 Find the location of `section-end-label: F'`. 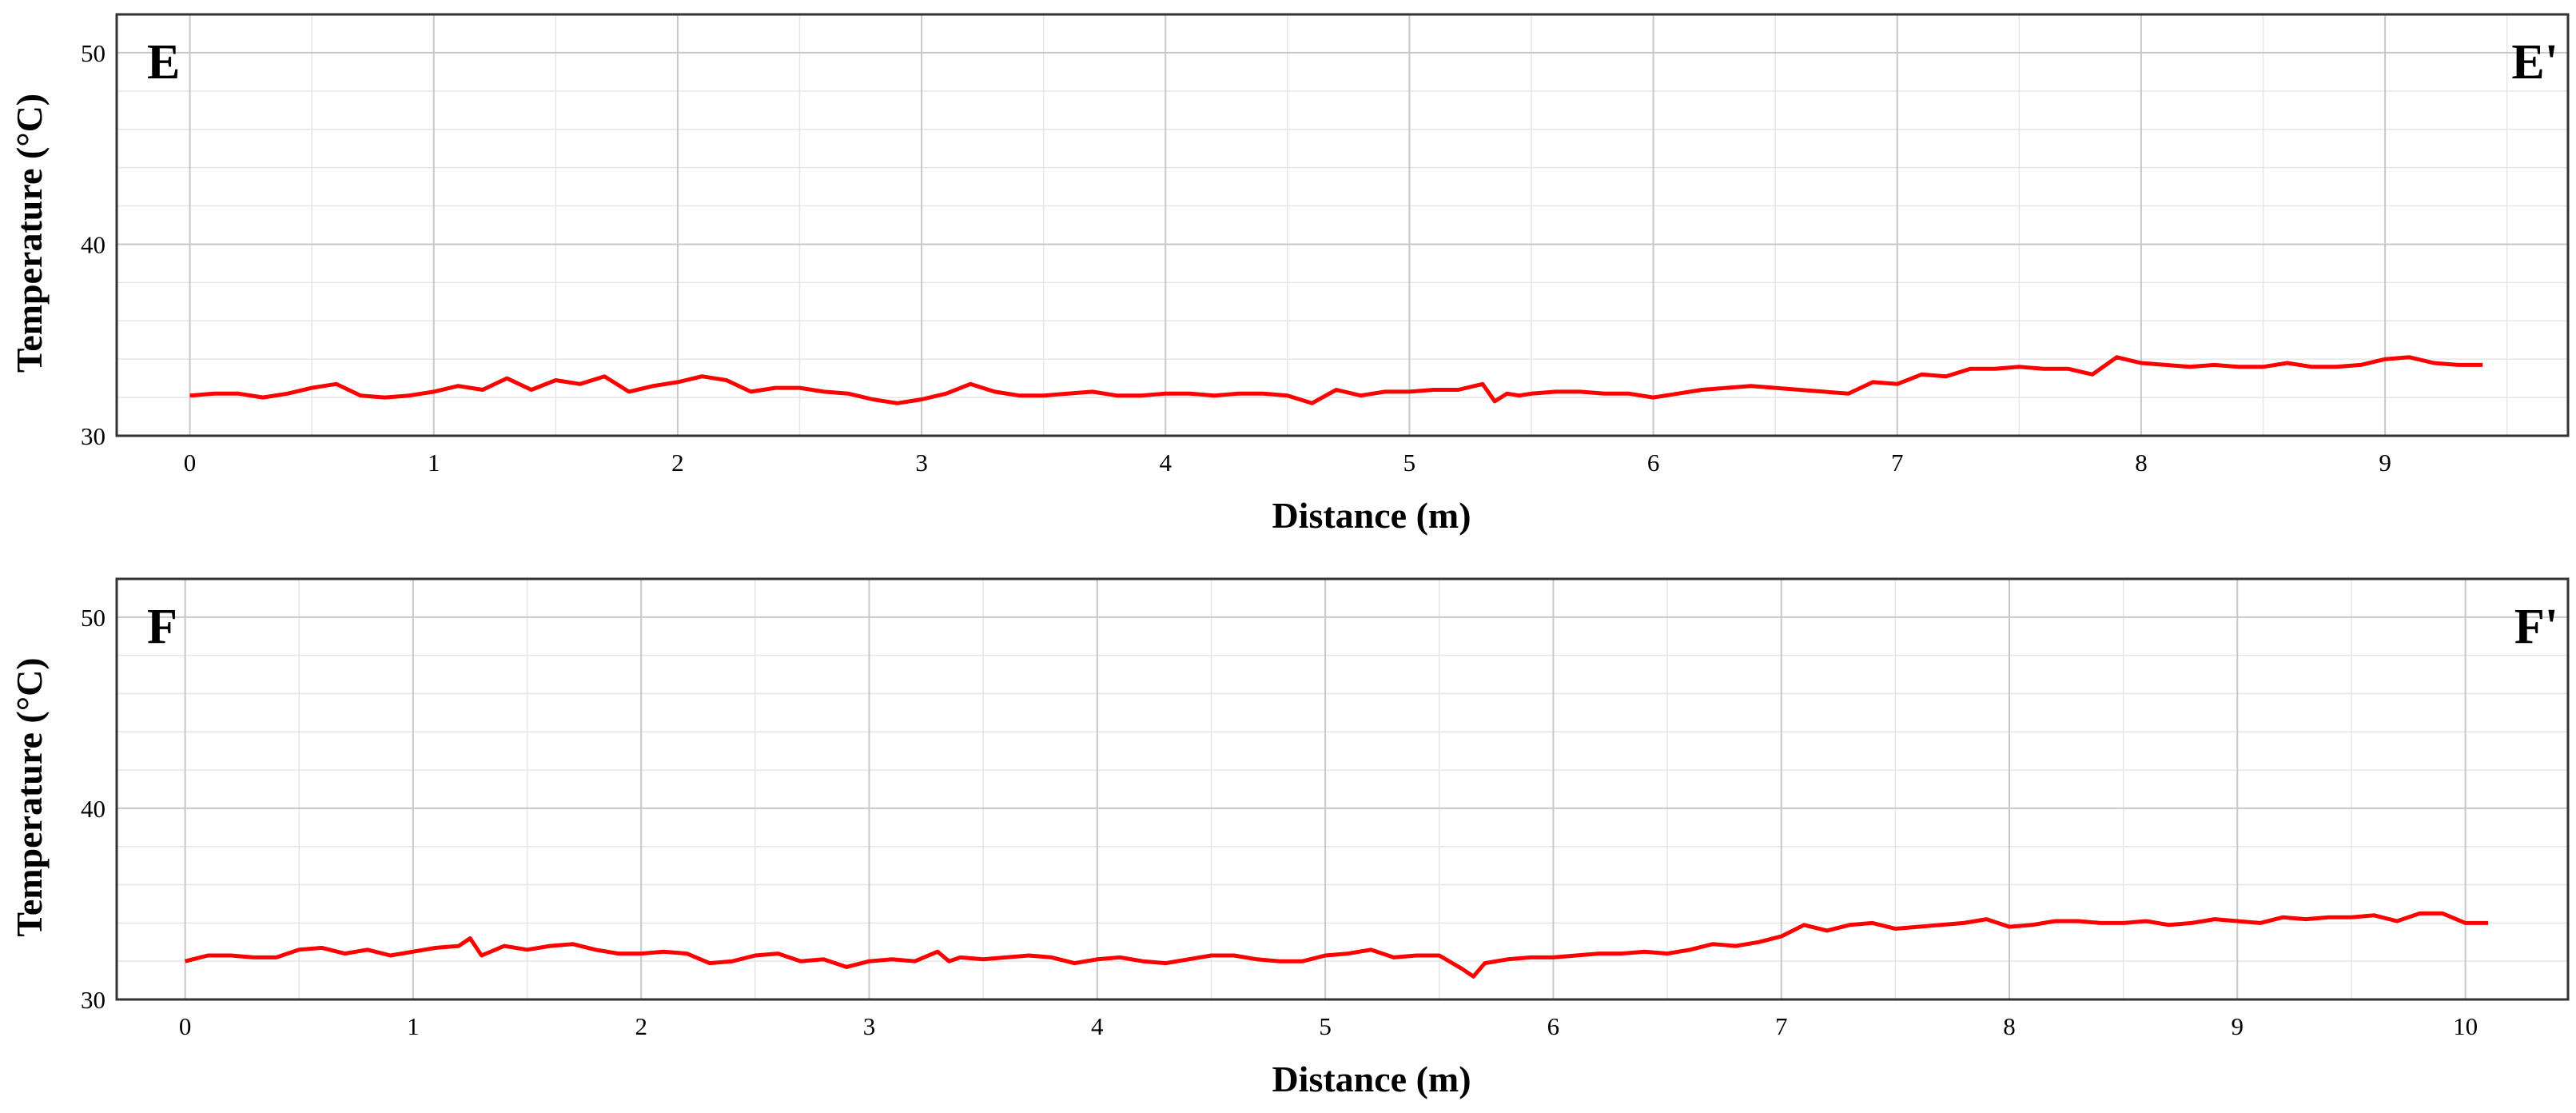

section-end-label: F' is located at coordinates (2536, 627).